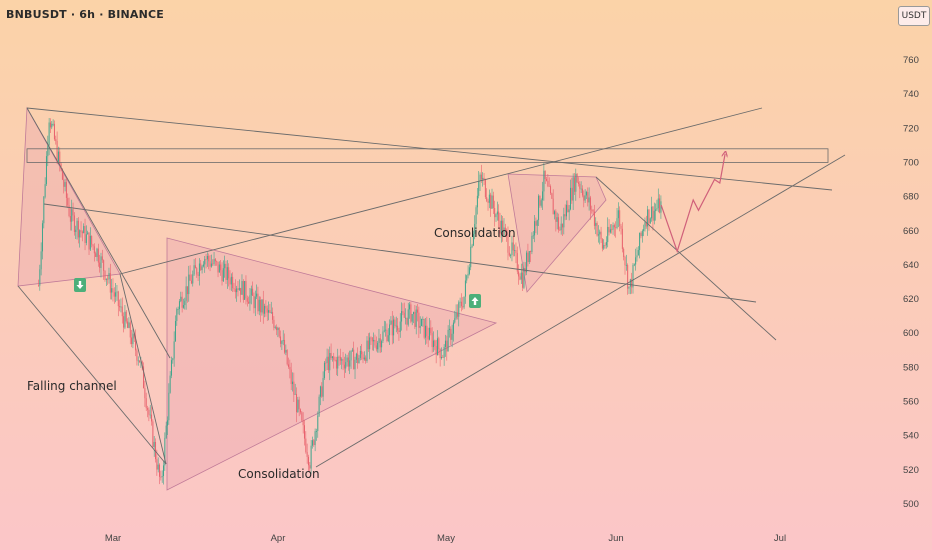 This screenshot has height=550, width=932. What do you see at coordinates (686, 258) in the screenshot?
I see `downtrend-line` at bounding box center [686, 258].